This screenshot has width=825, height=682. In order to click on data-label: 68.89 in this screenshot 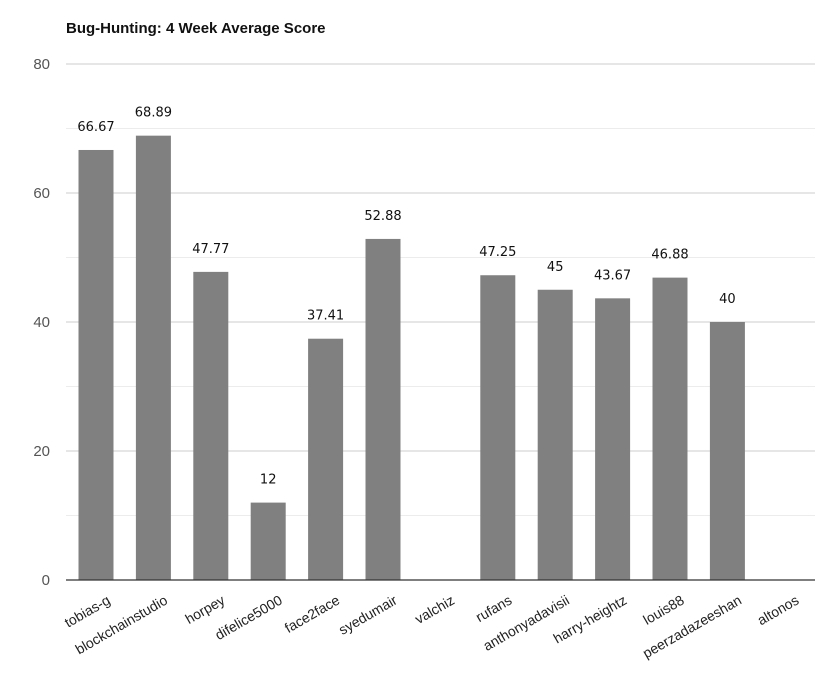, I will do `click(153, 113)`.